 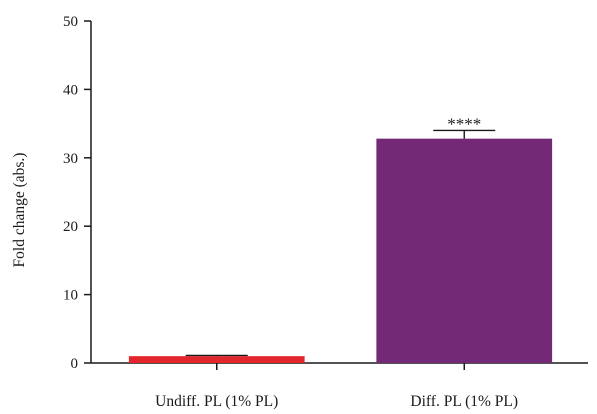 I want to click on x-axis: Undiff. PL (1% PL) Diff. PL (1% PL), so click(x=339, y=386).